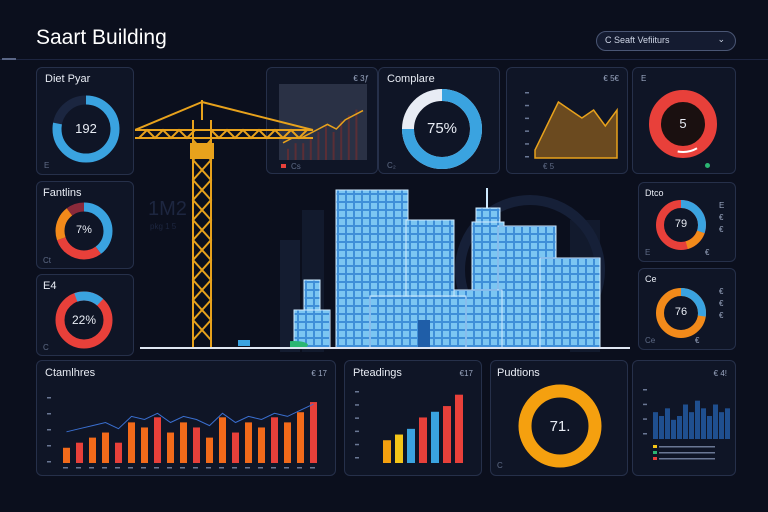 This screenshot has width=768, height=512. I want to click on plot-area, so click(323, 122).